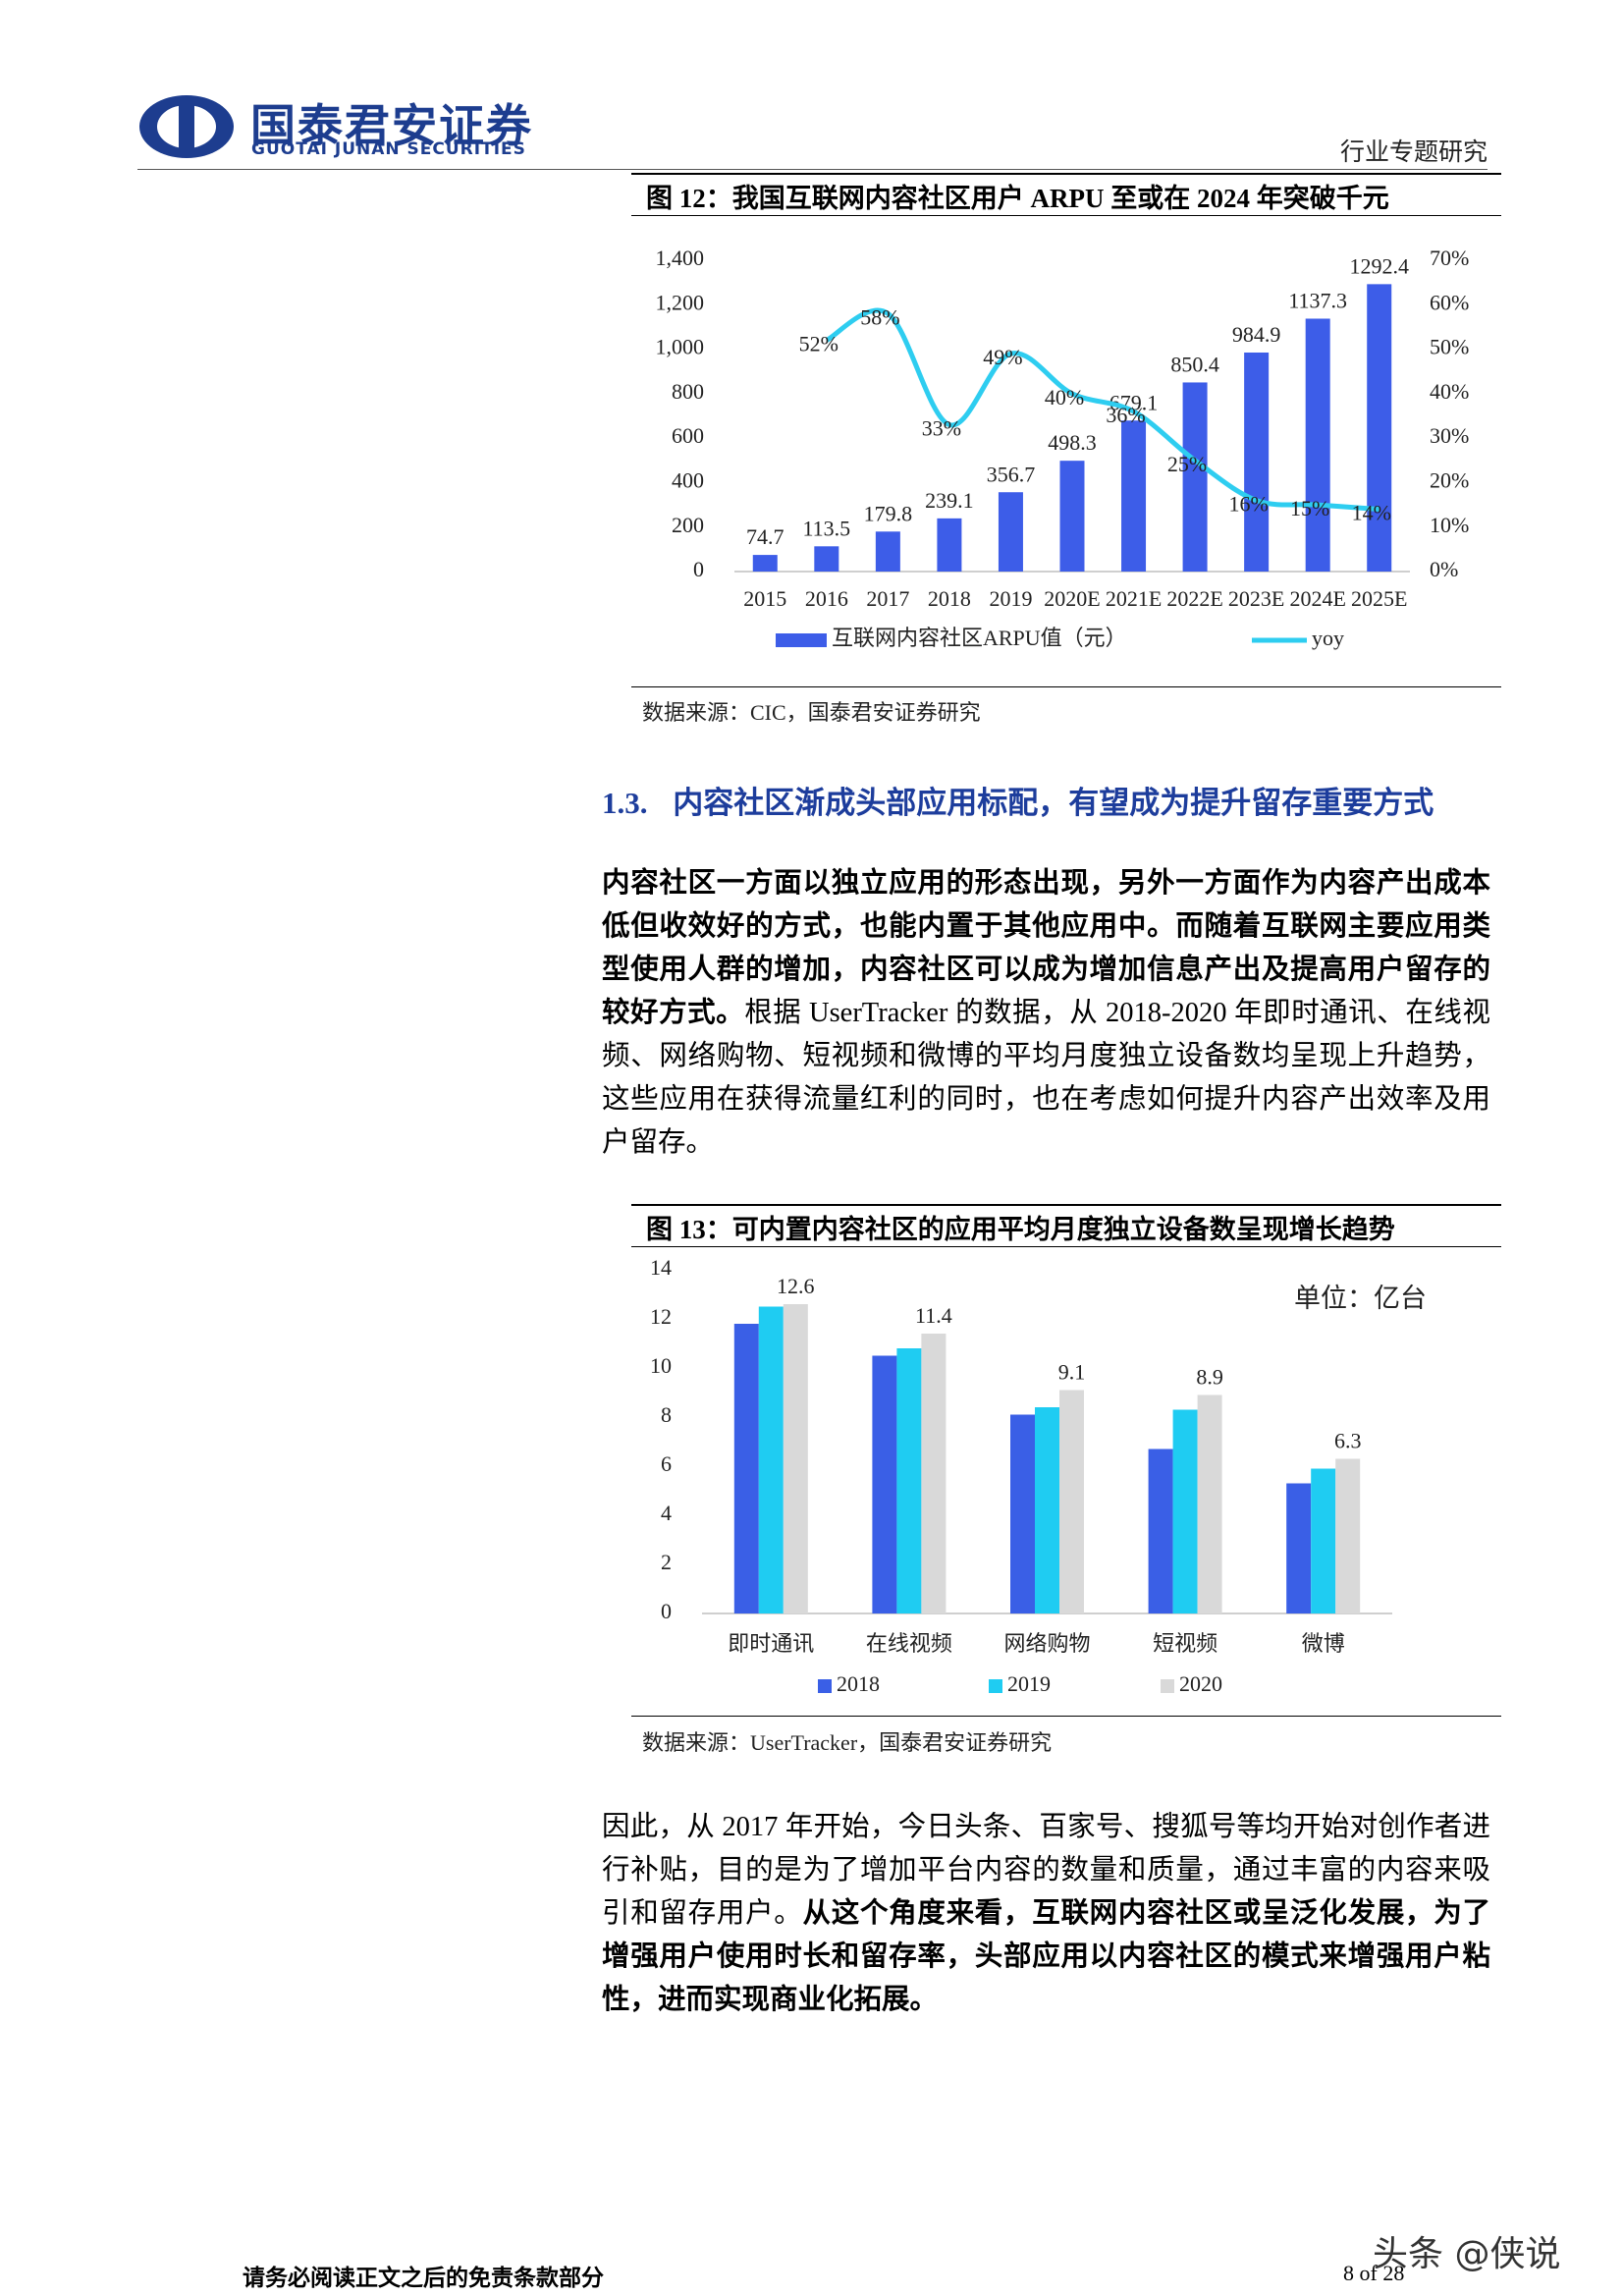  I want to click on watermark: 头条 @侠说, so click(1467, 2254).